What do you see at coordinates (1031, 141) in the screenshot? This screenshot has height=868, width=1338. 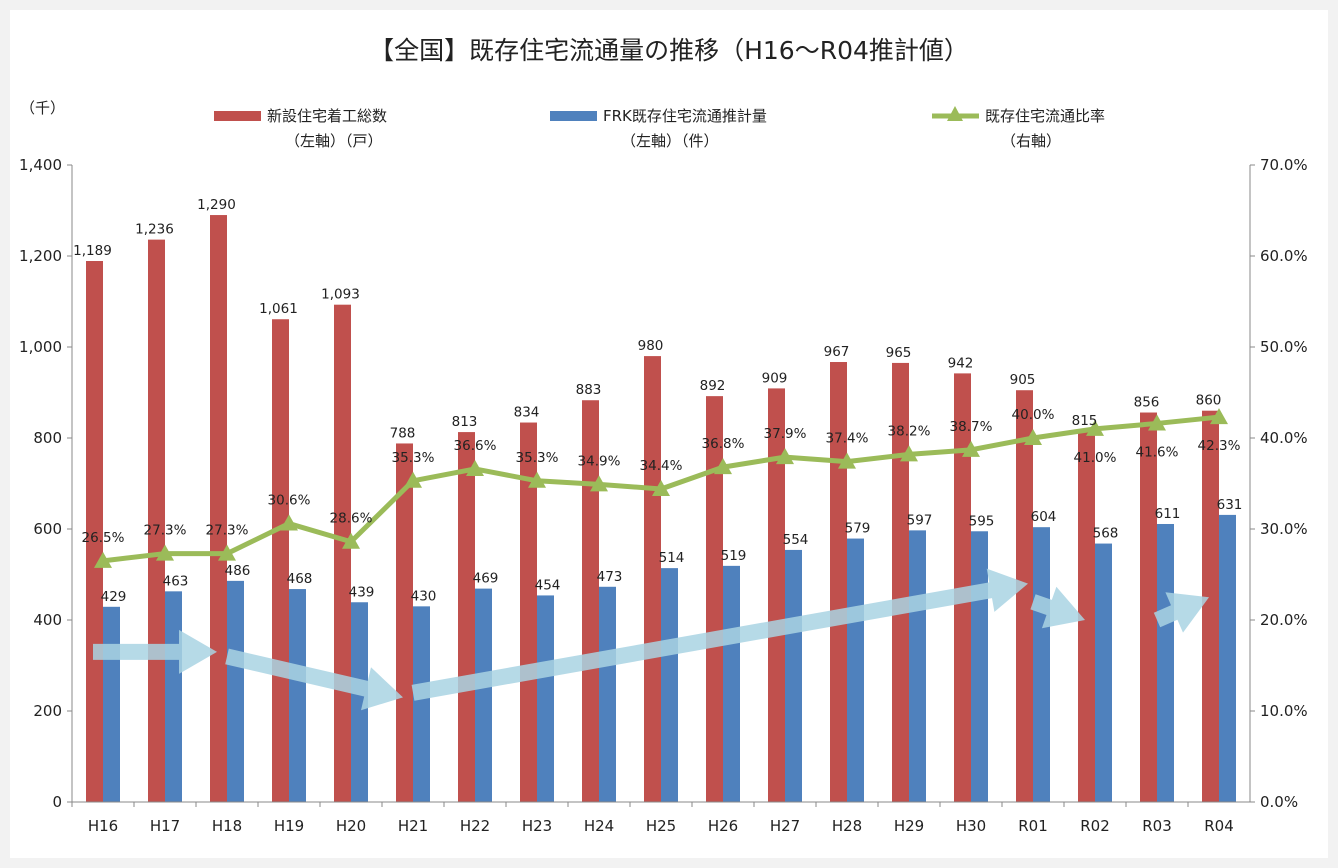 I see `legend-sublabel-3: （右軸）` at bounding box center [1031, 141].